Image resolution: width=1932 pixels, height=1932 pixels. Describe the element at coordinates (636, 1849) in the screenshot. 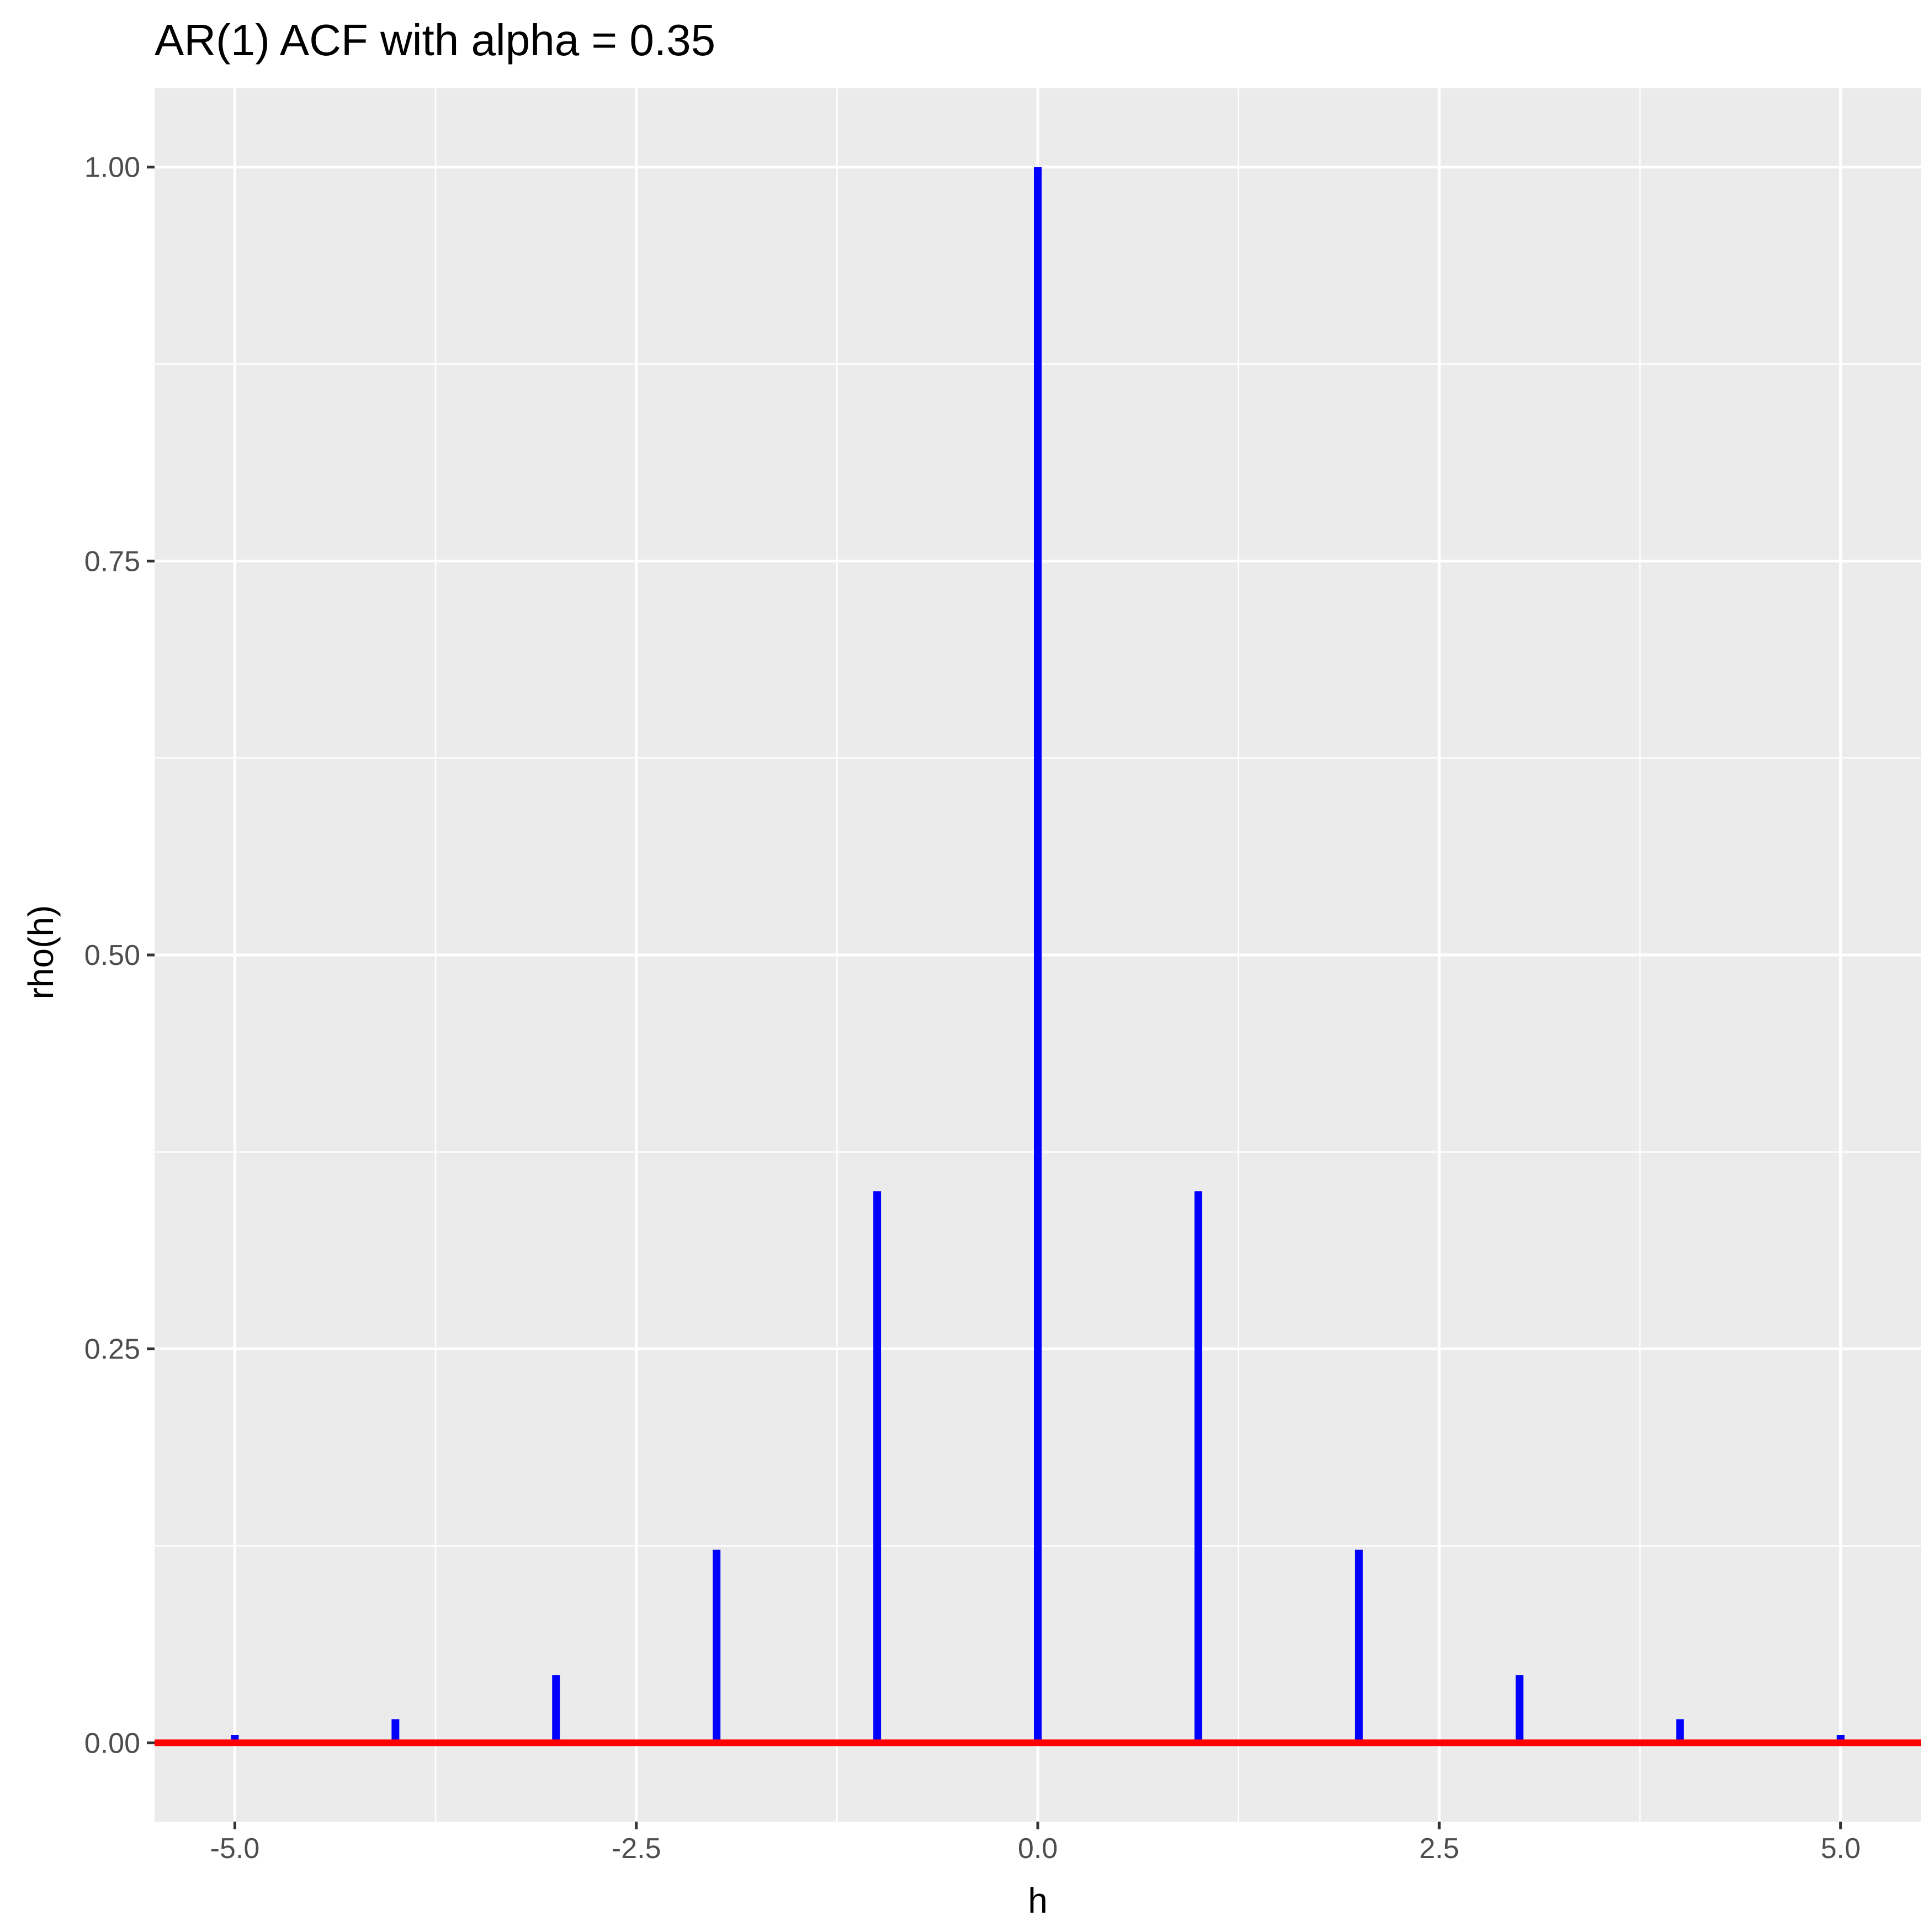

I see `x-tick-label: -2.5` at that location.